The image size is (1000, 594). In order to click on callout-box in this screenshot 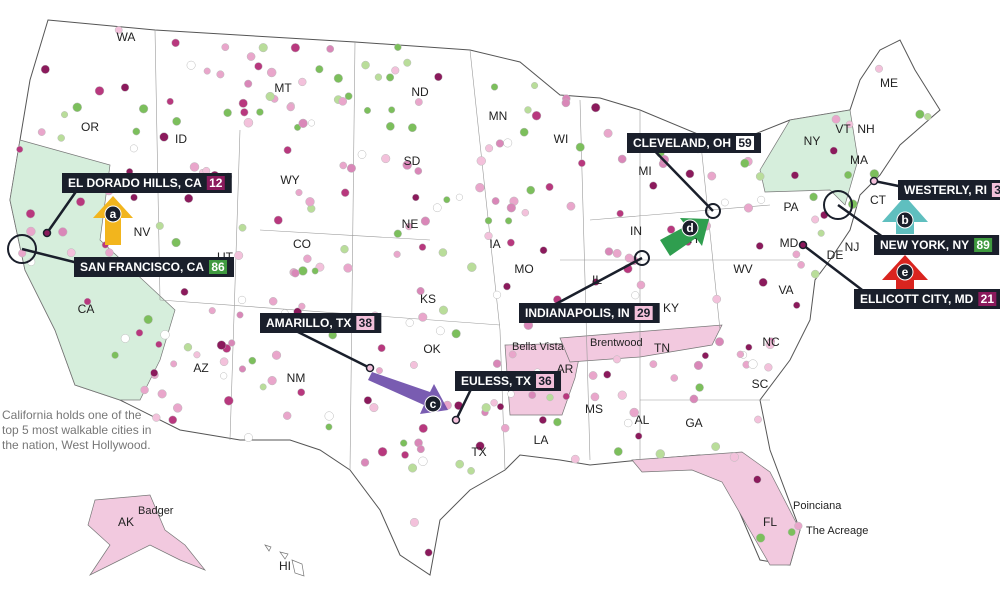, I will do `click(154, 267)`.